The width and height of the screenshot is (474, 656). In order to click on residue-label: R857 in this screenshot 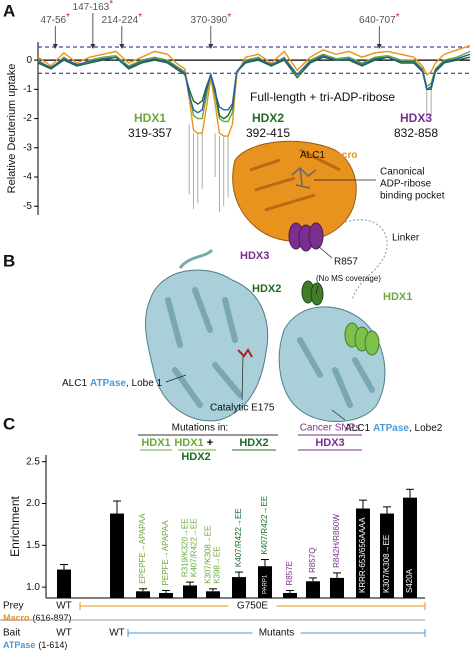, I will do `click(346, 262)`.